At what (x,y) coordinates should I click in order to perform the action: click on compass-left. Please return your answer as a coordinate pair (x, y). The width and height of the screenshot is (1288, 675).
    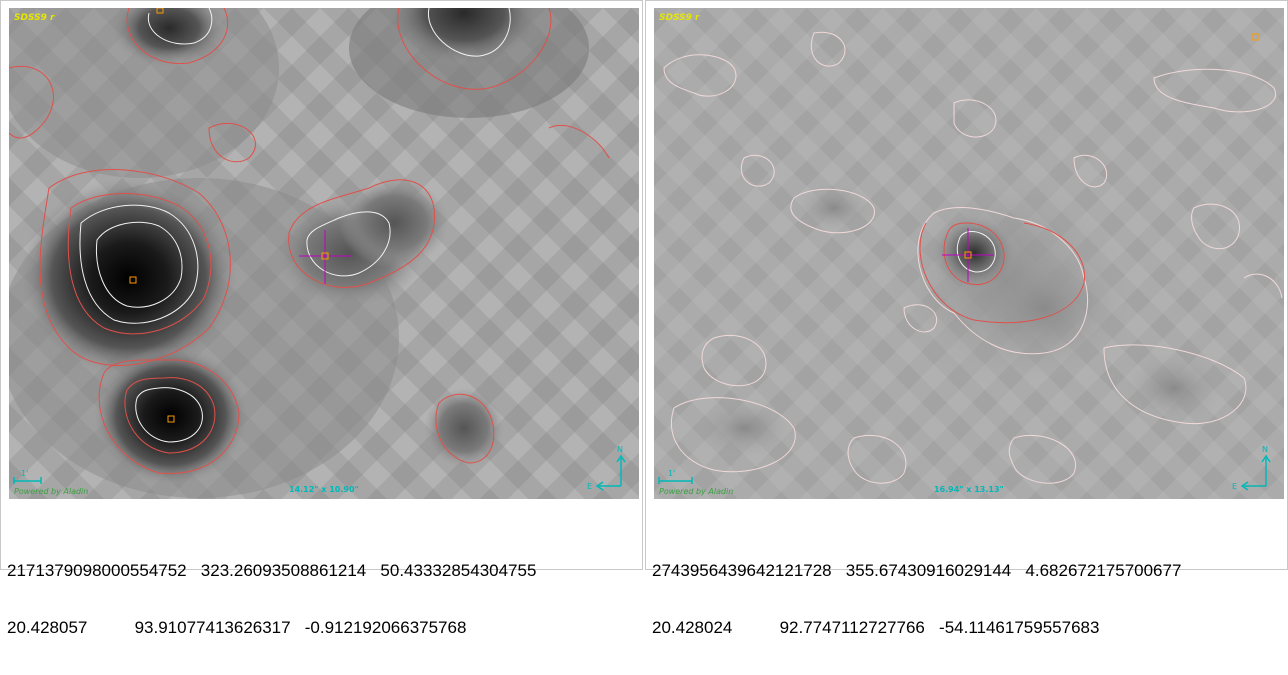
    Looking at the image, I should click on (610, 472).